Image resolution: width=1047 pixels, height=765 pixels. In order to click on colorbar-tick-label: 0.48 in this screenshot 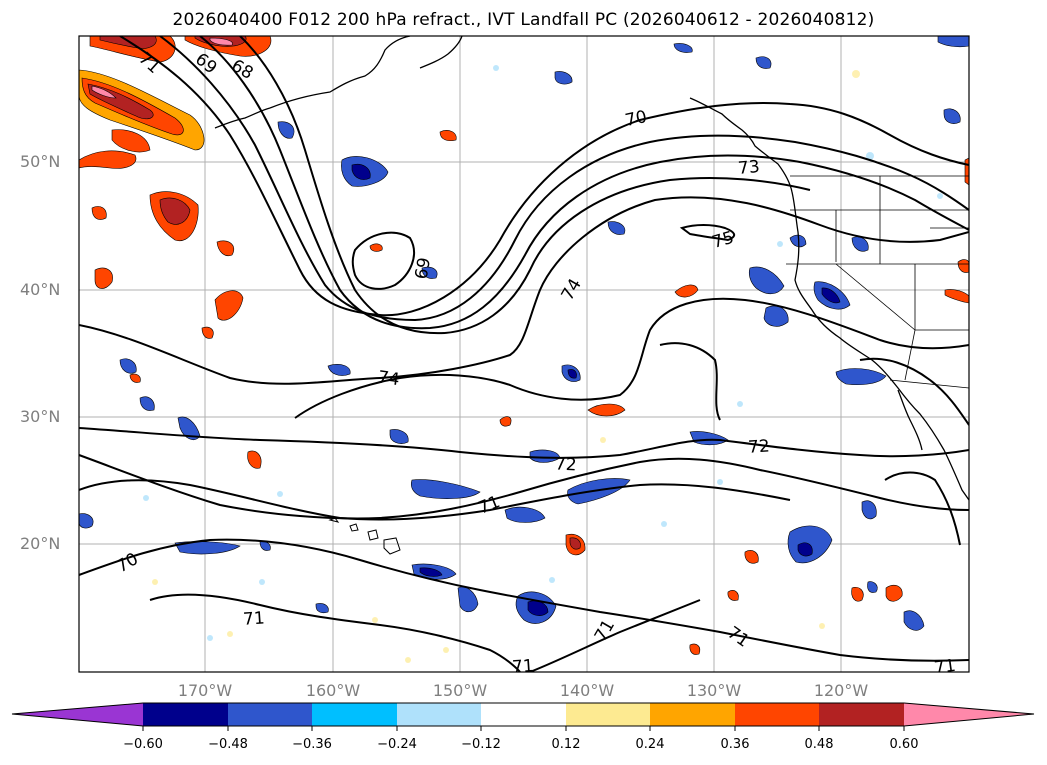, I will do `click(819, 744)`.